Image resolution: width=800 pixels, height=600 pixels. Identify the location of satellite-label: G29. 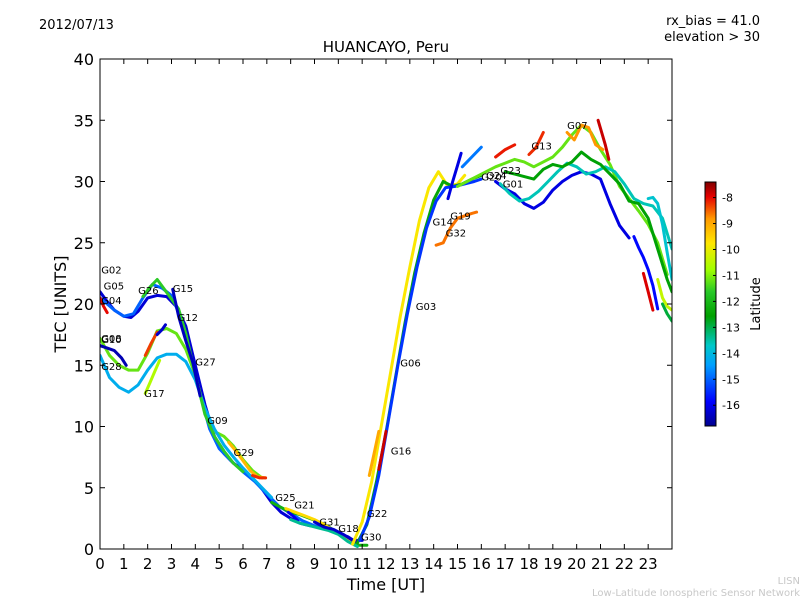
(244, 453).